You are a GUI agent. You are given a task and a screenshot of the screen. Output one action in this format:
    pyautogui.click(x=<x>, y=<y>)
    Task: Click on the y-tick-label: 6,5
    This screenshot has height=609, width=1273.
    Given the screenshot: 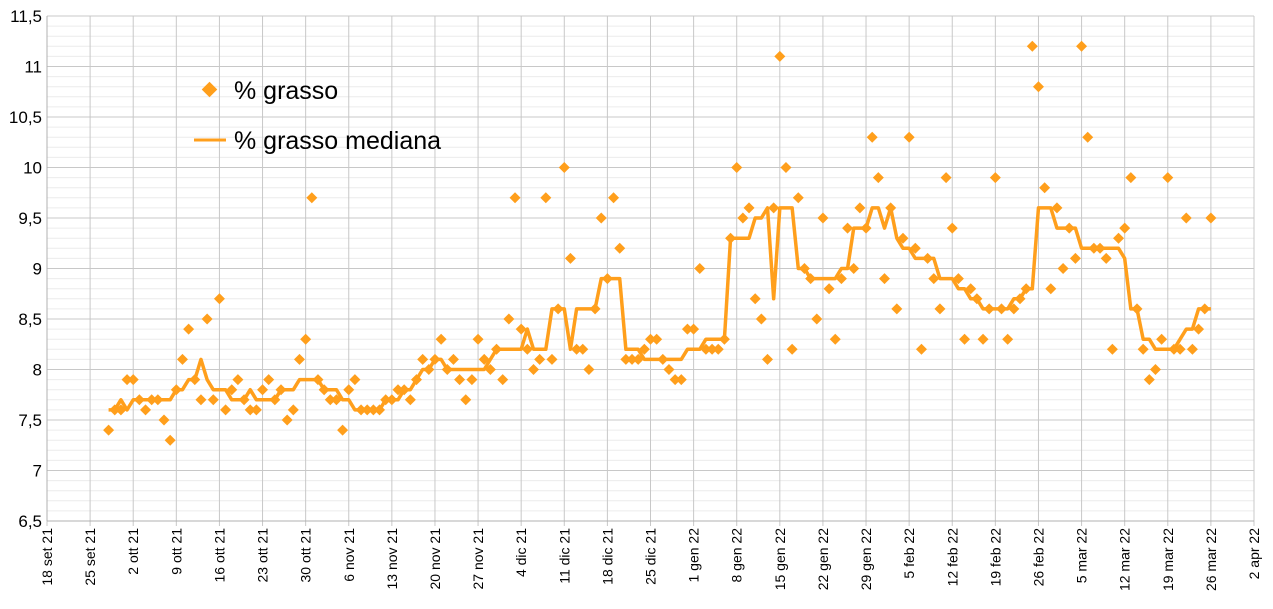 What is the action you would take?
    pyautogui.click(x=30, y=521)
    